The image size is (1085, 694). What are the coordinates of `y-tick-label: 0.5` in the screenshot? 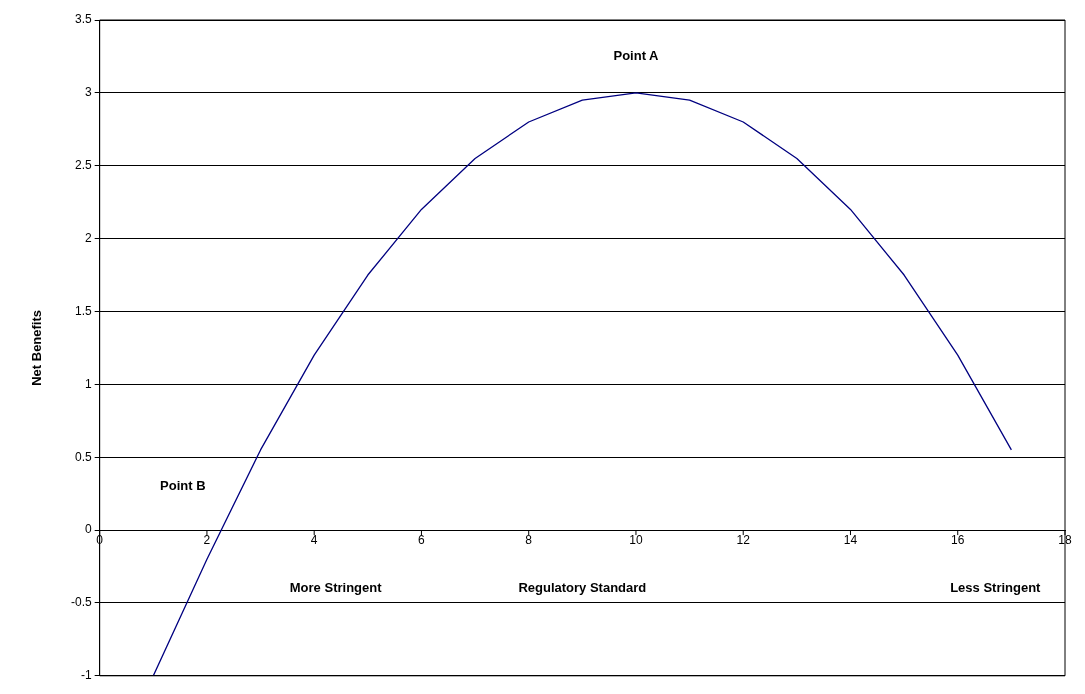 It's located at (83, 456).